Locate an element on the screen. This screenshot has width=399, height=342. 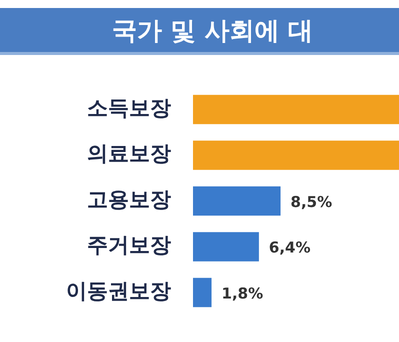
y-tick-label: 의료보장 is located at coordinates (129, 154).